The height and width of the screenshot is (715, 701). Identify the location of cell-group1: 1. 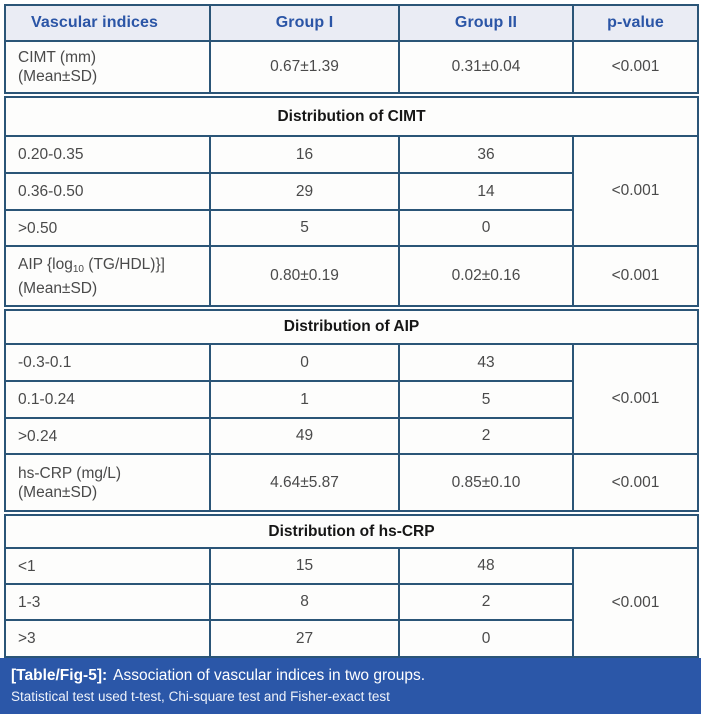
(304, 399).